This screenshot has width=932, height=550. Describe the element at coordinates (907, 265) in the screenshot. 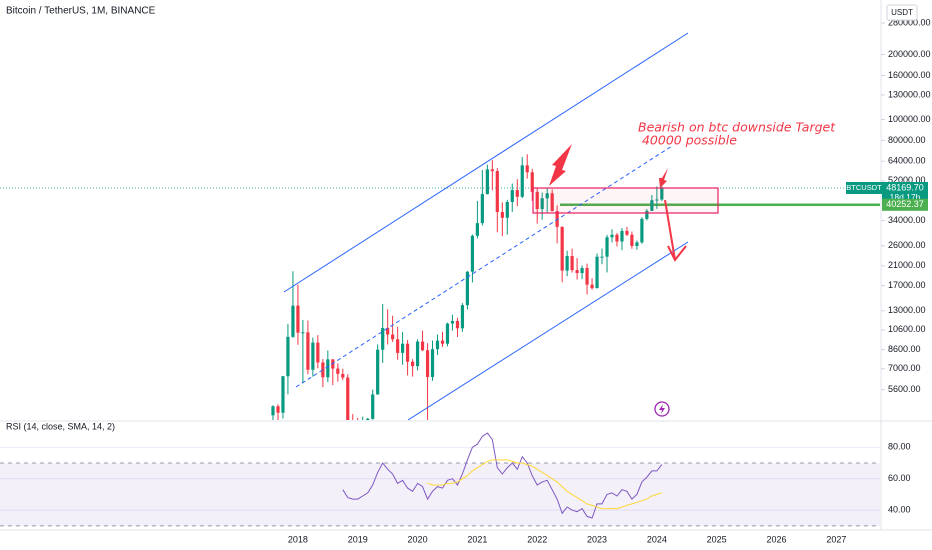

I see `y-tick-label: 21000.00` at that location.